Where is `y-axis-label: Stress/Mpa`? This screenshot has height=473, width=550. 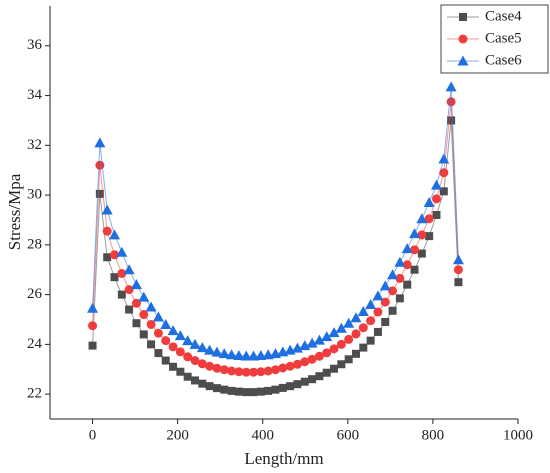 y-axis-label: Stress/Mpa is located at coordinates (14, 211).